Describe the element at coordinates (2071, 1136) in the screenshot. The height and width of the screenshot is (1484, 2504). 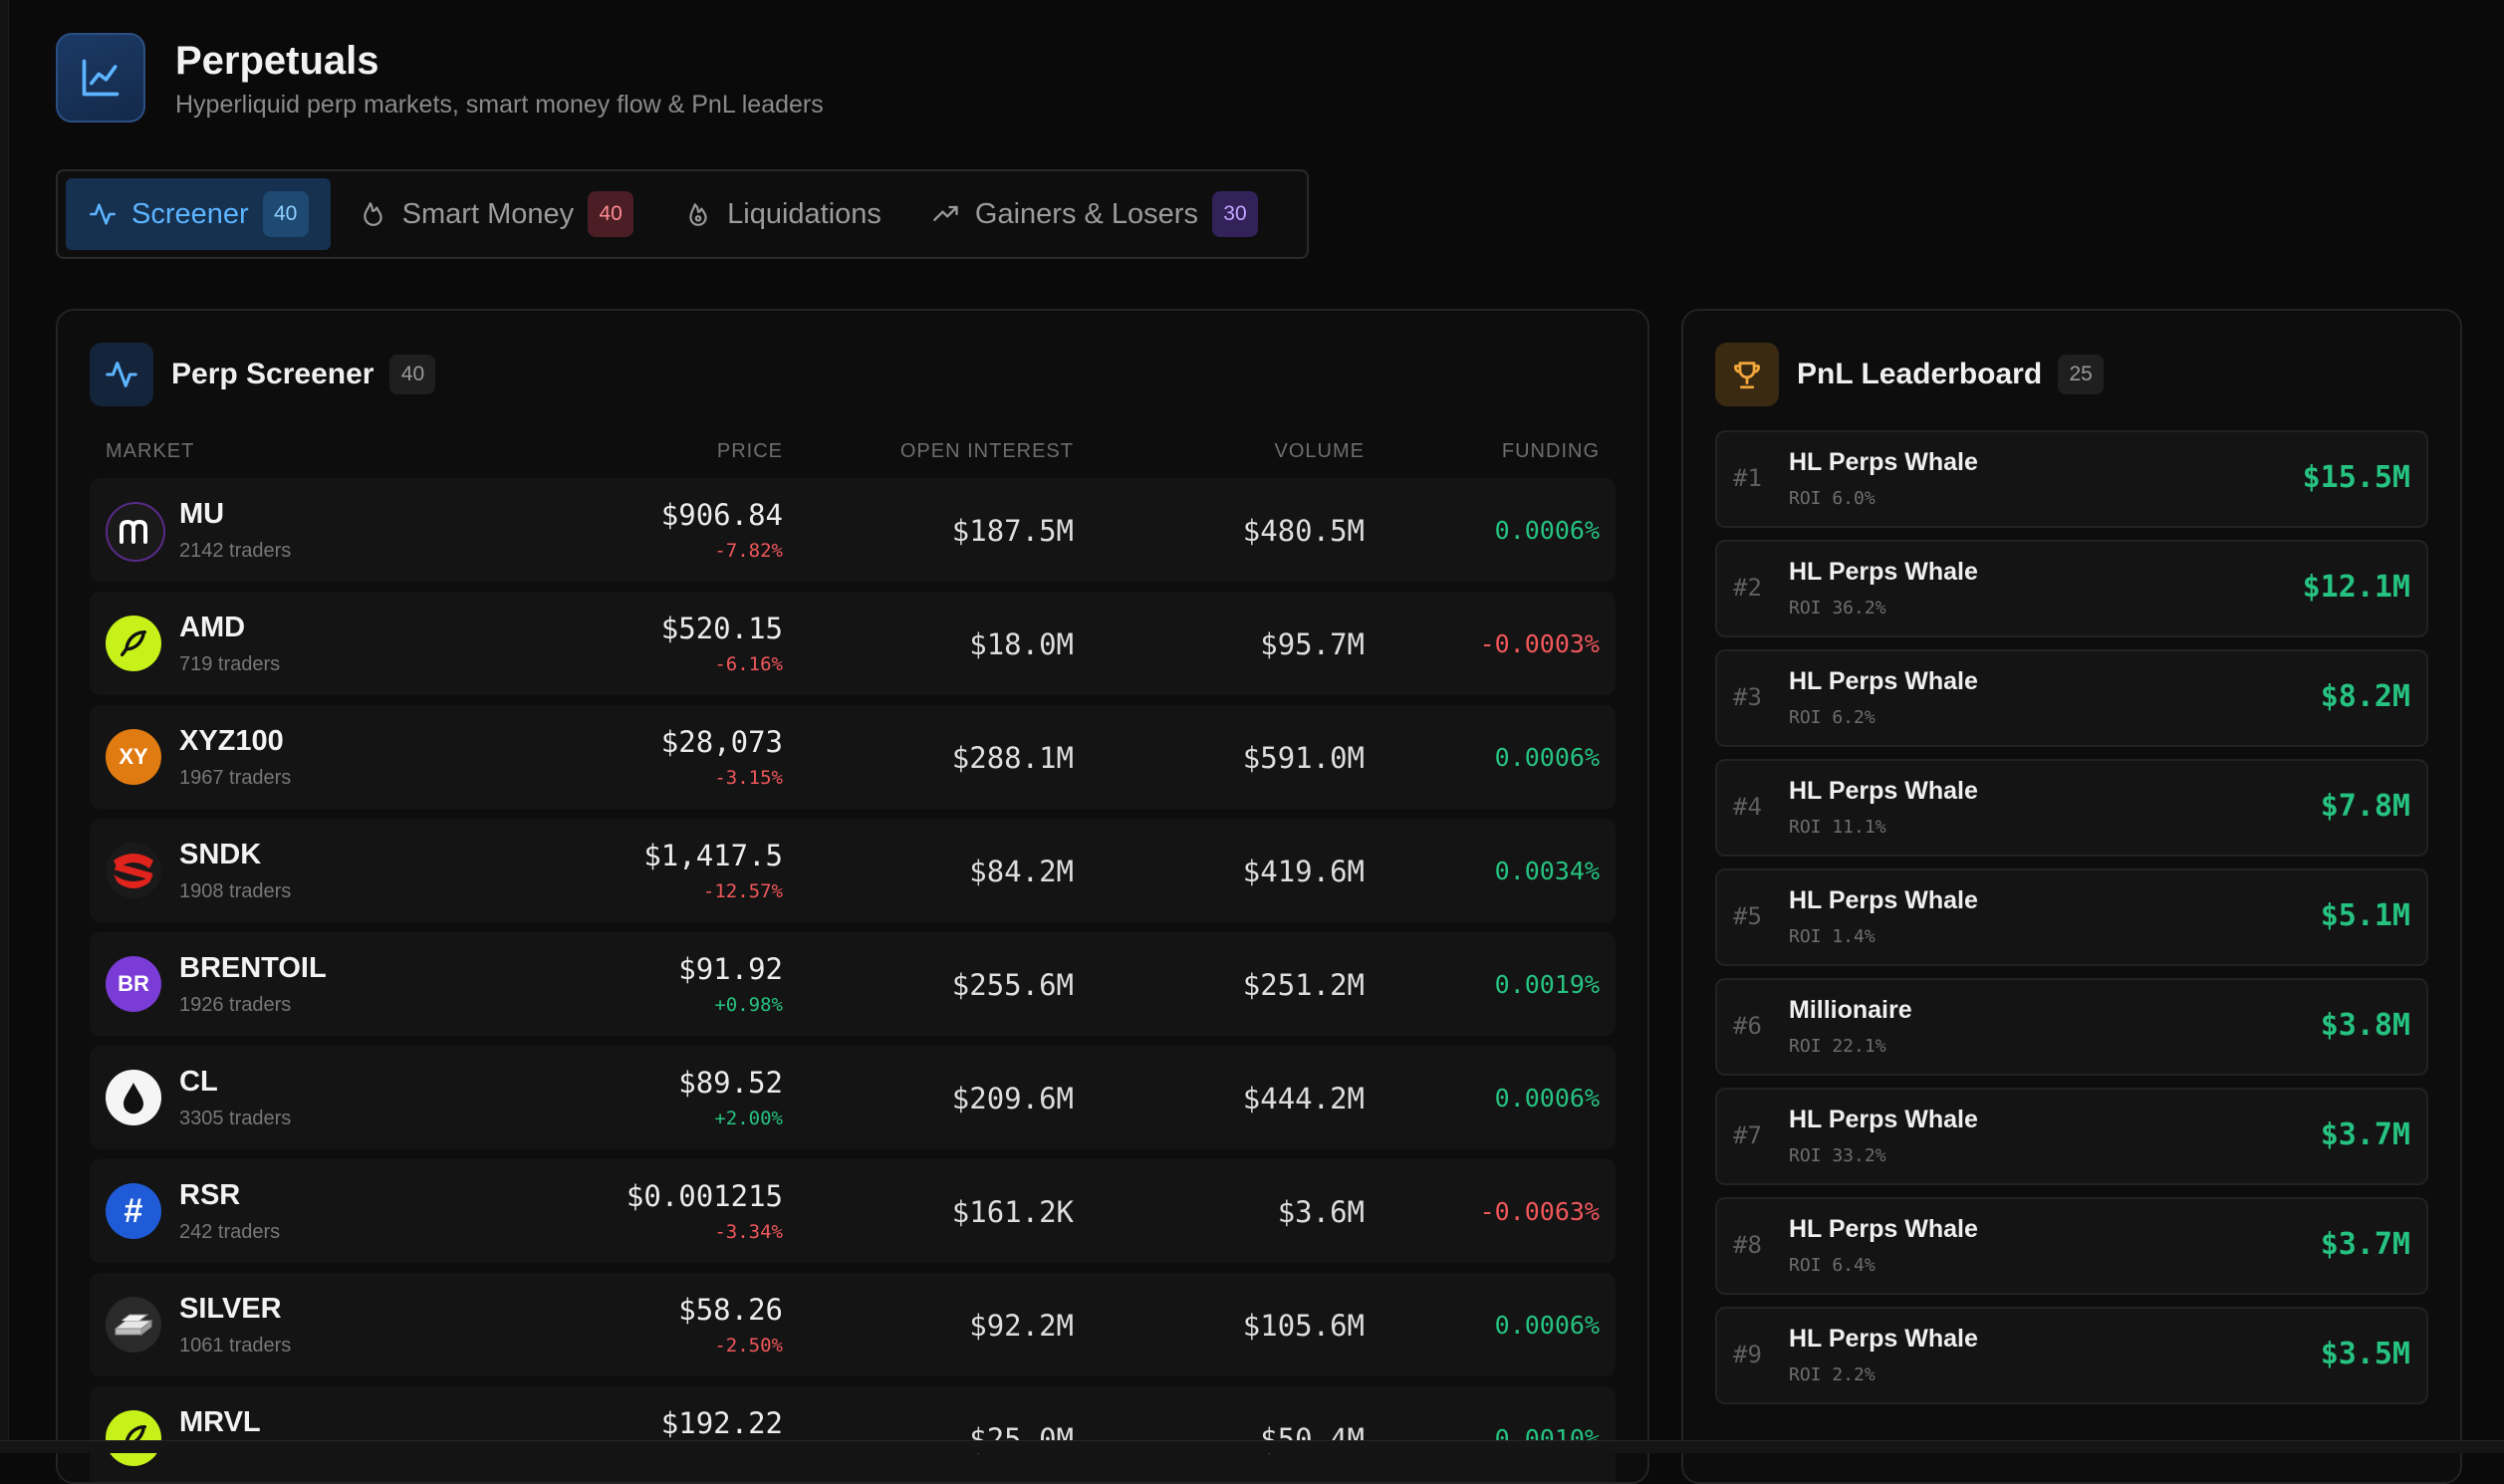
I see `leaderboard-row: #7 HL Perps Whale ROI 33.2% $3.7M` at that location.